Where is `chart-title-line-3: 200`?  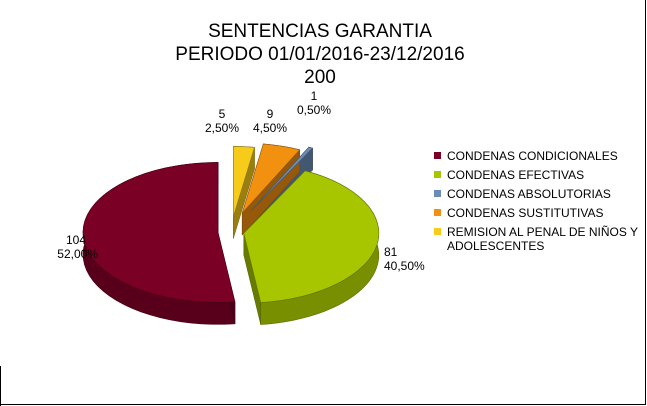 chart-title-line-3: 200 is located at coordinates (320, 77).